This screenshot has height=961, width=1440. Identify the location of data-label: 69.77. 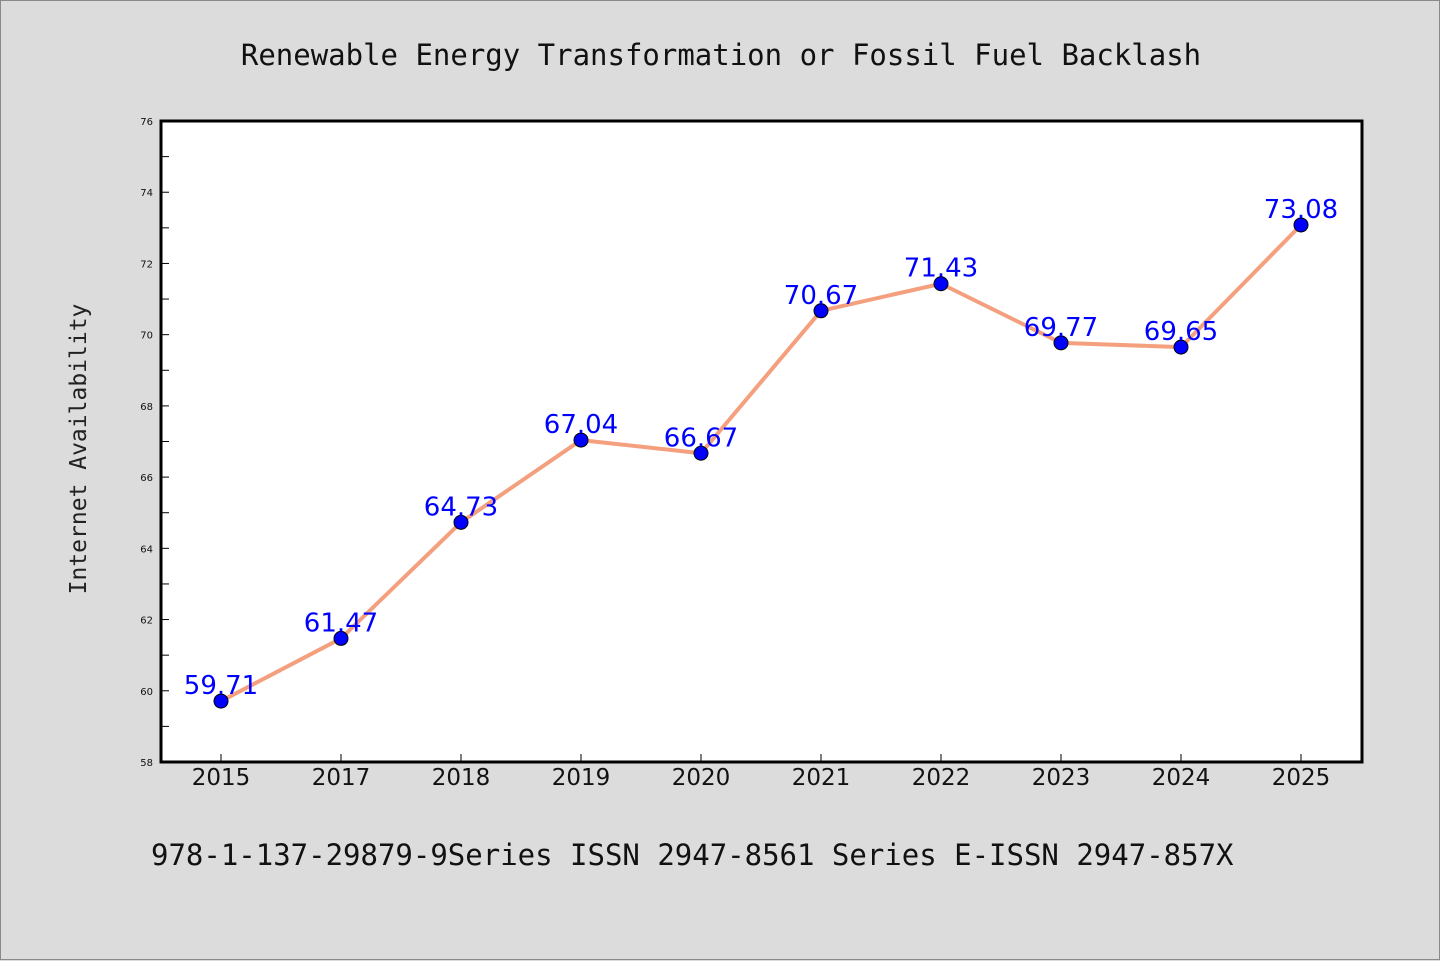
(1061, 328).